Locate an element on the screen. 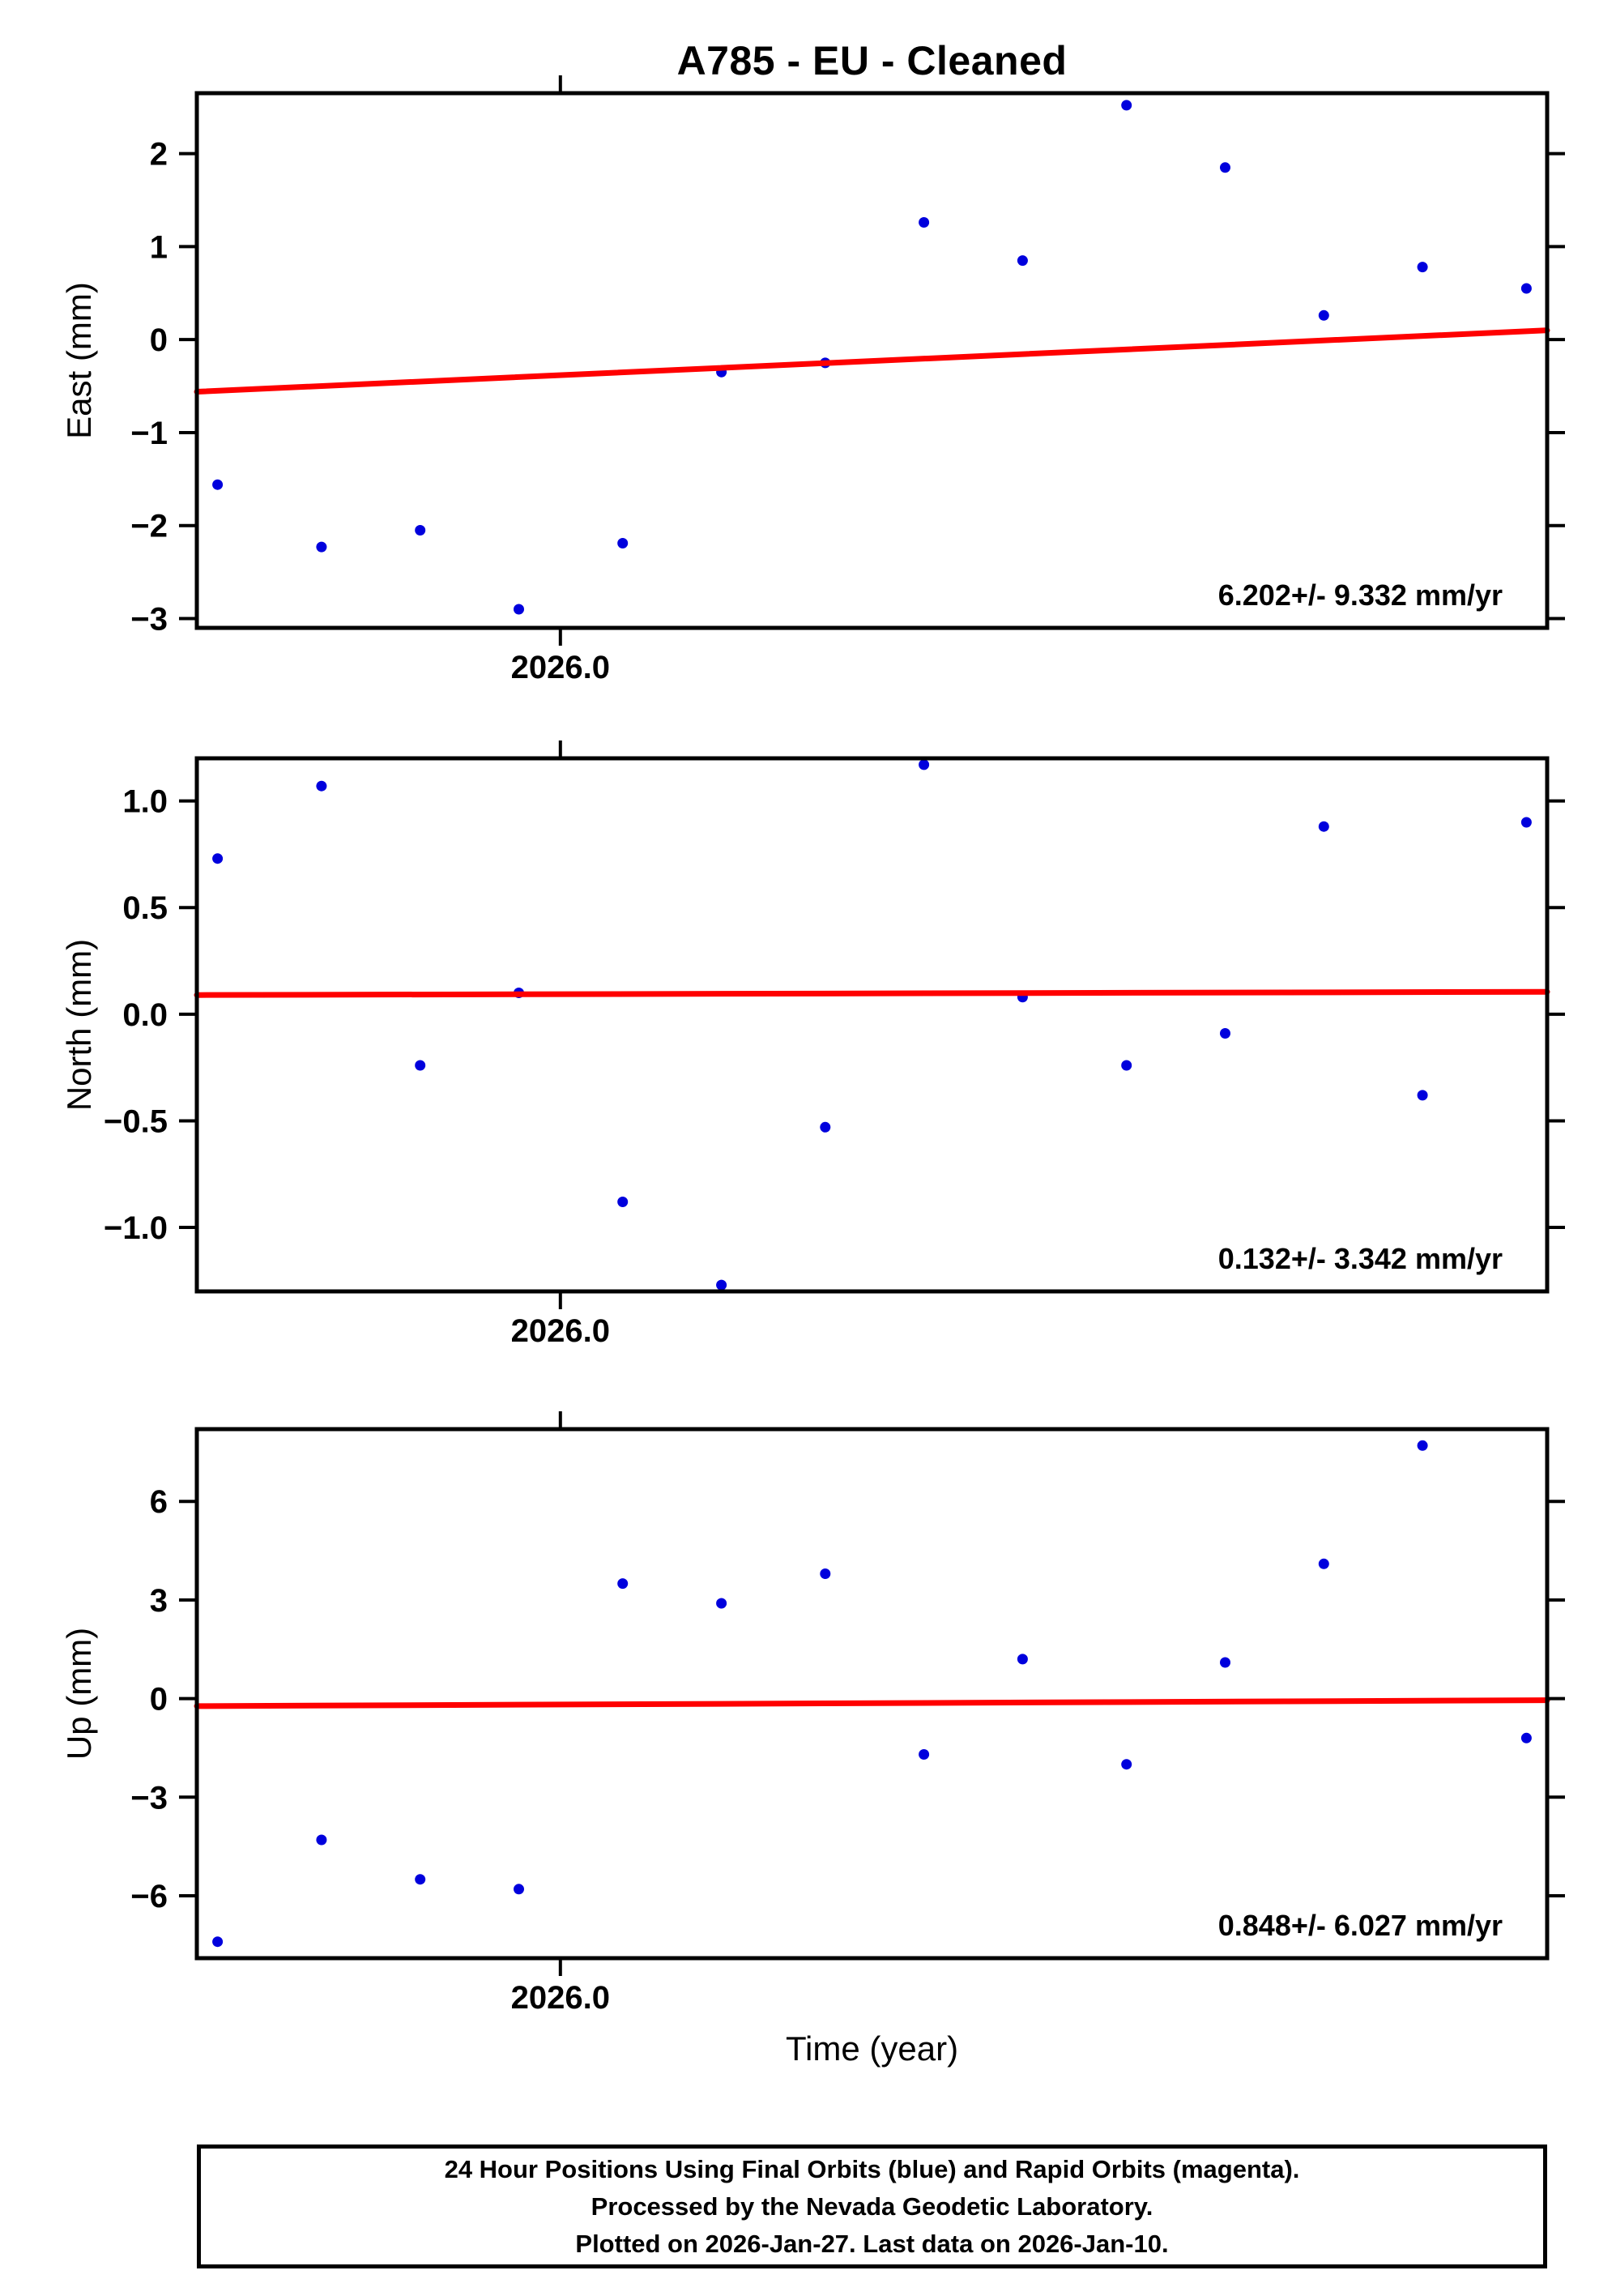 This screenshot has width=1599, height=2296. y-axis-label: East (mm) is located at coordinates (79, 361).